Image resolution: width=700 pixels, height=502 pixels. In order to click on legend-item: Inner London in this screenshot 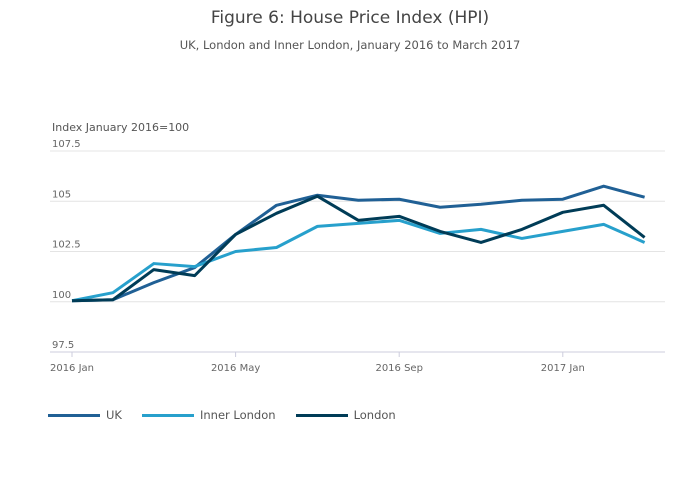, I will do `click(208, 415)`.